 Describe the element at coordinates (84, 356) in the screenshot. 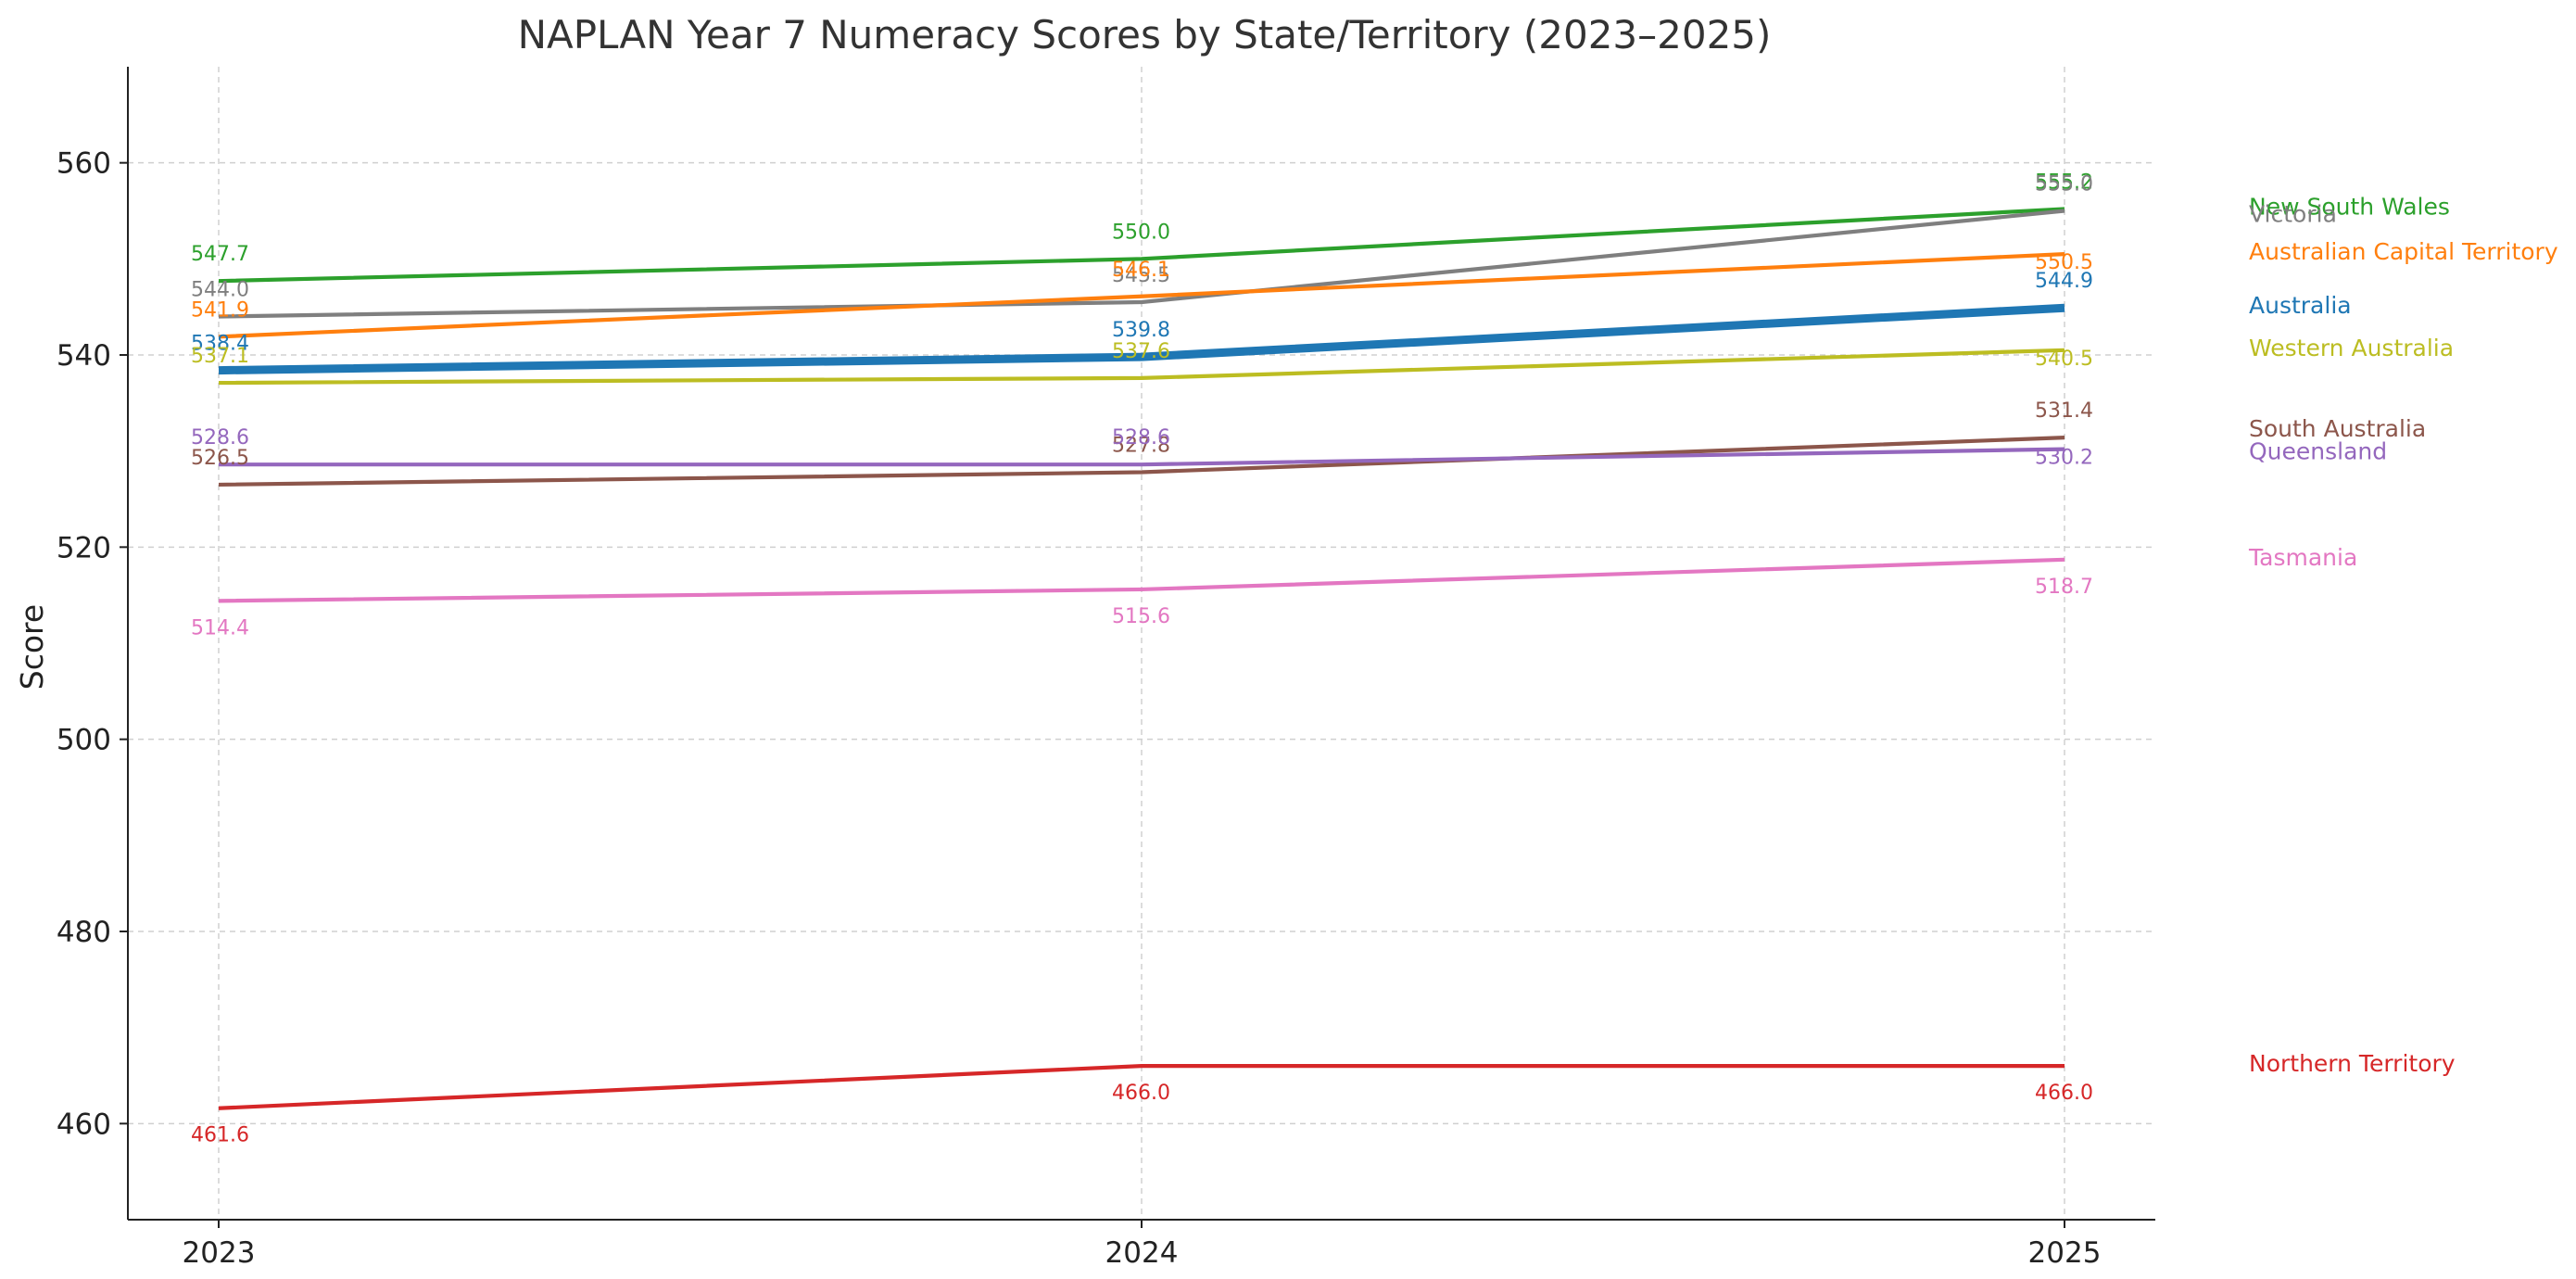

I see `y-tick-label: 540` at that location.